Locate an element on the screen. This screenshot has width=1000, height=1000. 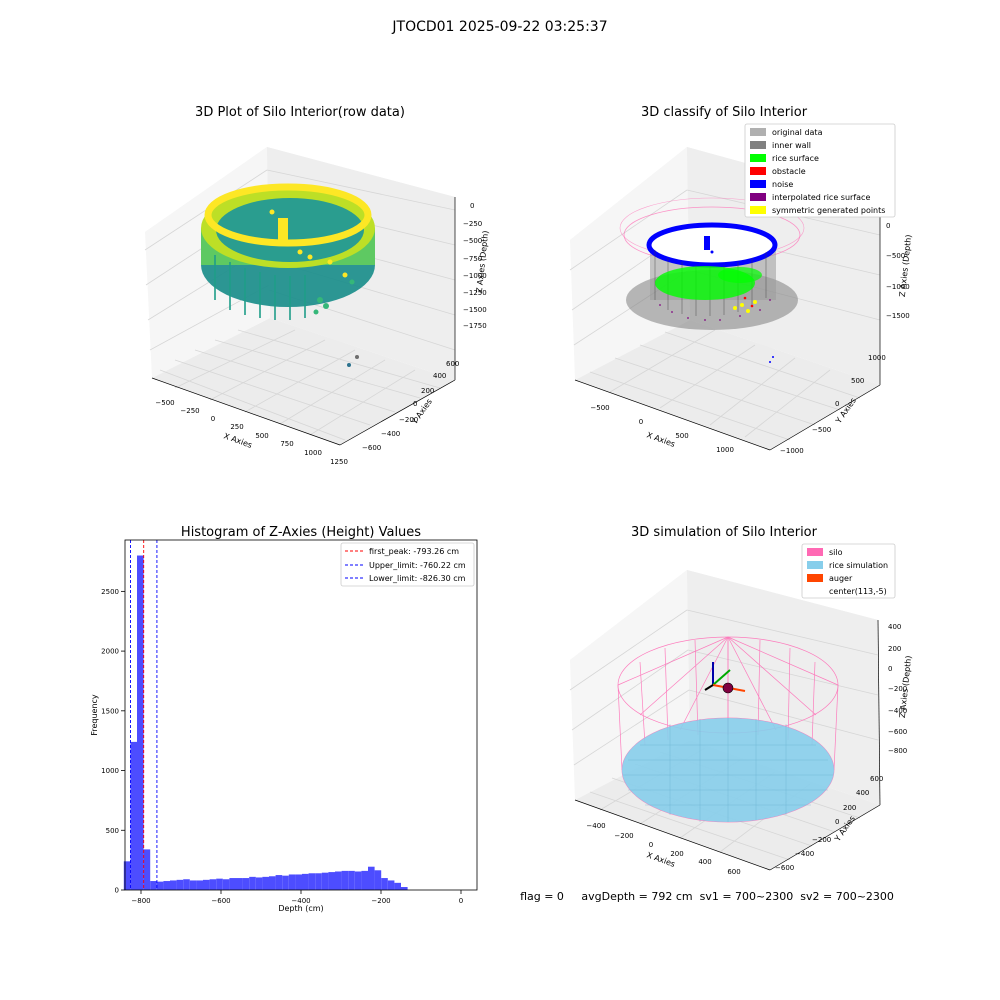
classify-legend-item-symmetric: symmetric generated points is located at coordinates (817, 210).